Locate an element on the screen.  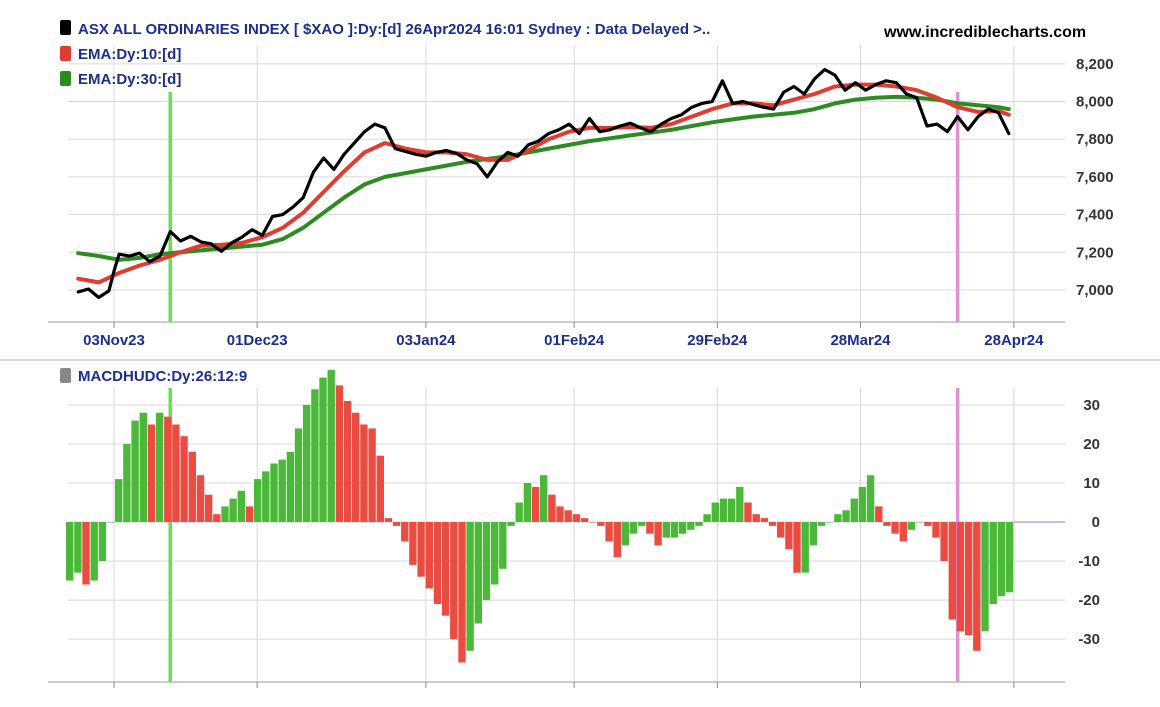
macd-y-tick-labels: -30 -20 -10 0 10 20 30 is located at coordinates (1089, 522).